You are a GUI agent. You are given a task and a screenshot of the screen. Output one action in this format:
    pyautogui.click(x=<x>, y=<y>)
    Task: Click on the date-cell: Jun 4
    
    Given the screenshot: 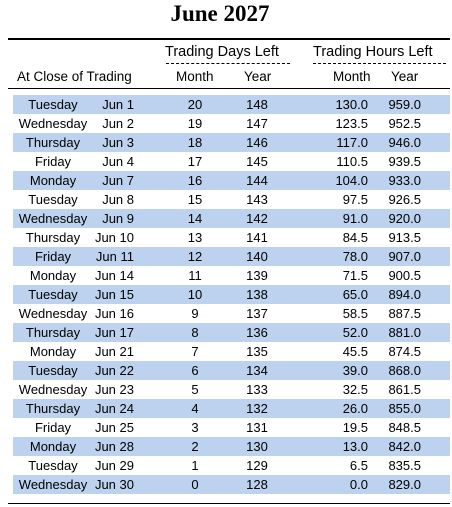 What is the action you would take?
    pyautogui.click(x=118, y=161)
    